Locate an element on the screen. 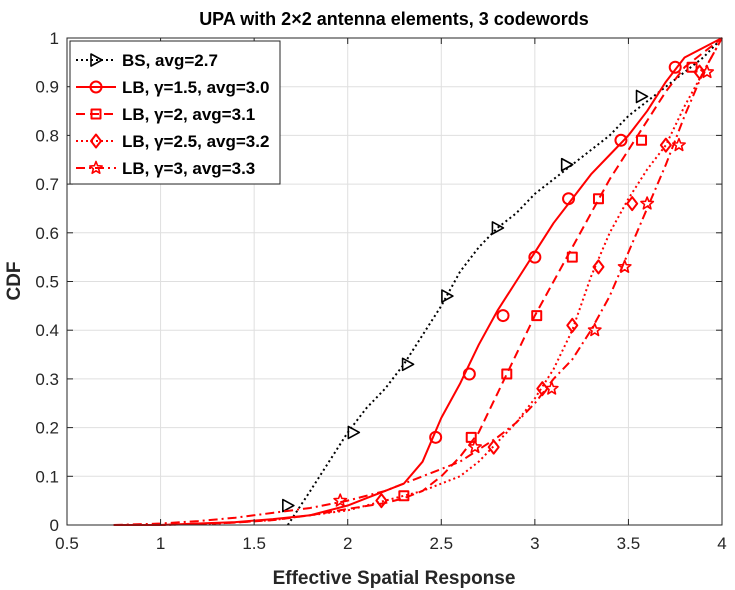 This screenshot has width=735, height=590. x-tick-label: 2.5 is located at coordinates (441, 543).